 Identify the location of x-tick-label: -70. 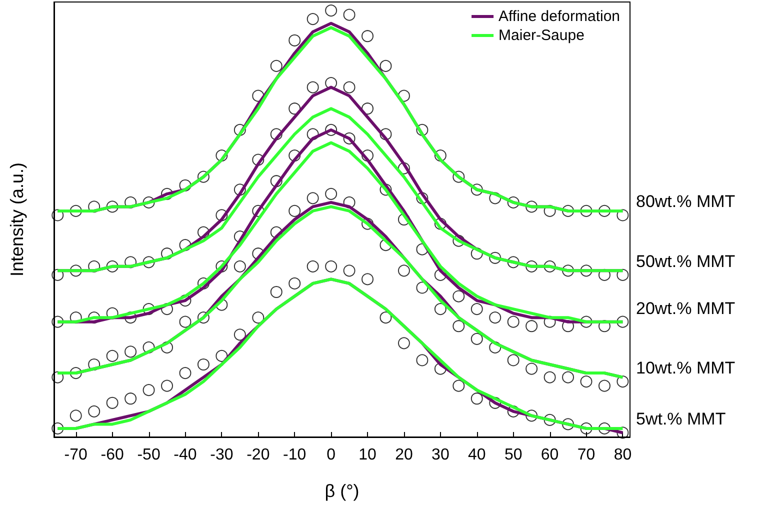
(76, 455).